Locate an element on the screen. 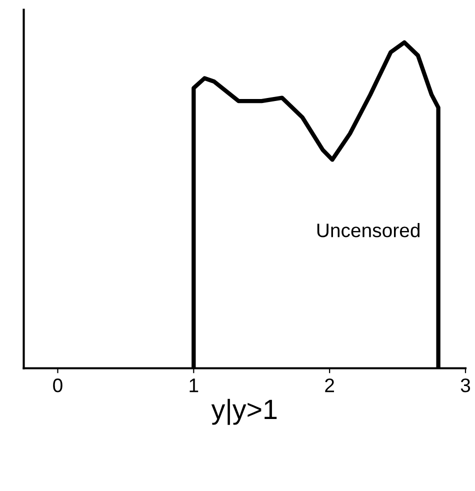 This screenshot has width=475, height=491. x-axis-title: y|y>1 is located at coordinates (244, 411).